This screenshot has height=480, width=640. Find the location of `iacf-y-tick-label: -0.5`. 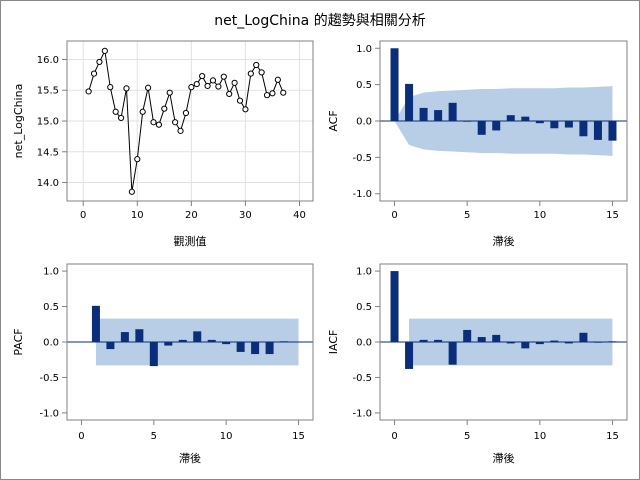

iacf-y-tick-label: -0.5 is located at coordinates (362, 378).